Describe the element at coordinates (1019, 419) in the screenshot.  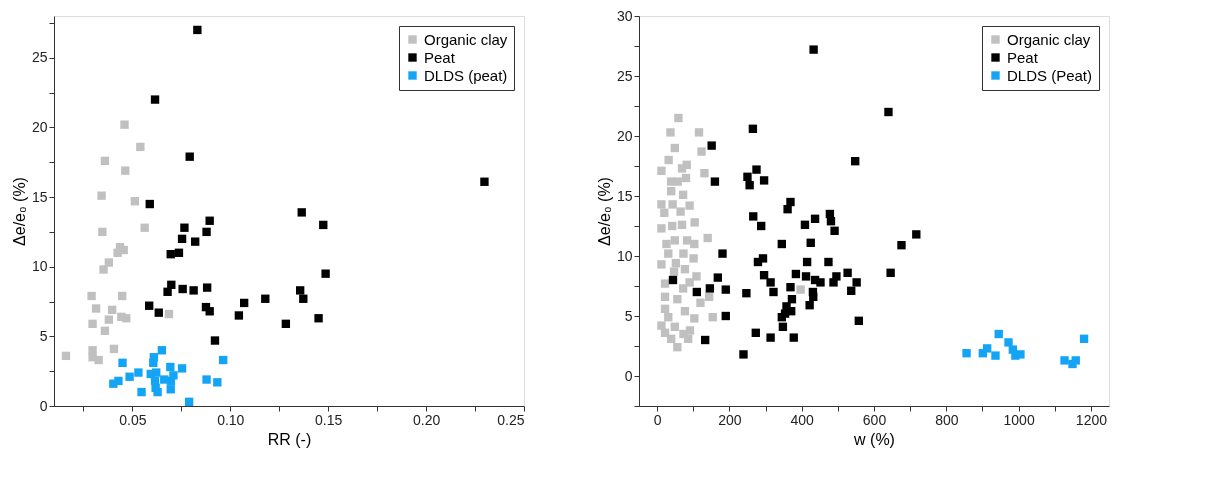
I see `x-tick-label: 1000` at that location.